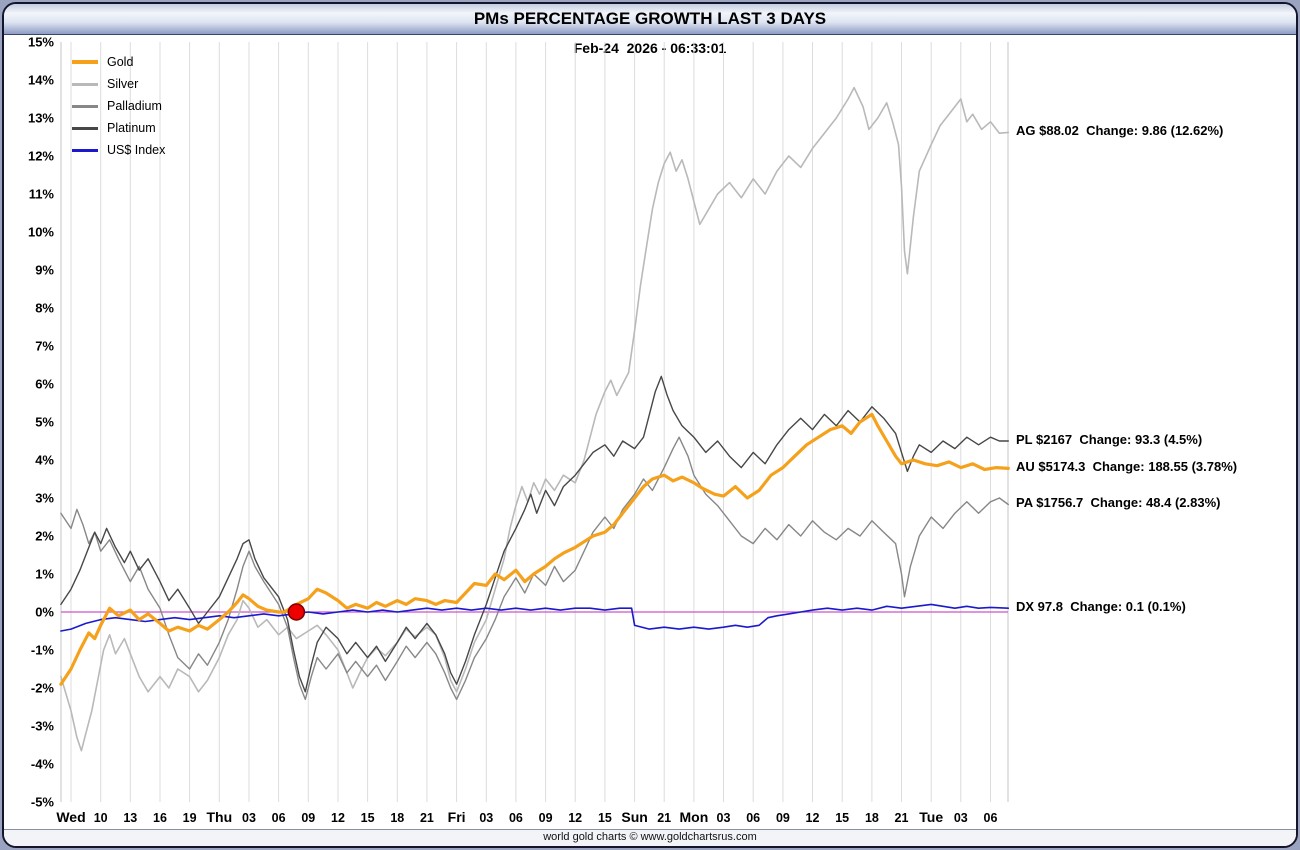 The height and width of the screenshot is (850, 1300). I want to click on x-axis-label: Mon, so click(694, 817).